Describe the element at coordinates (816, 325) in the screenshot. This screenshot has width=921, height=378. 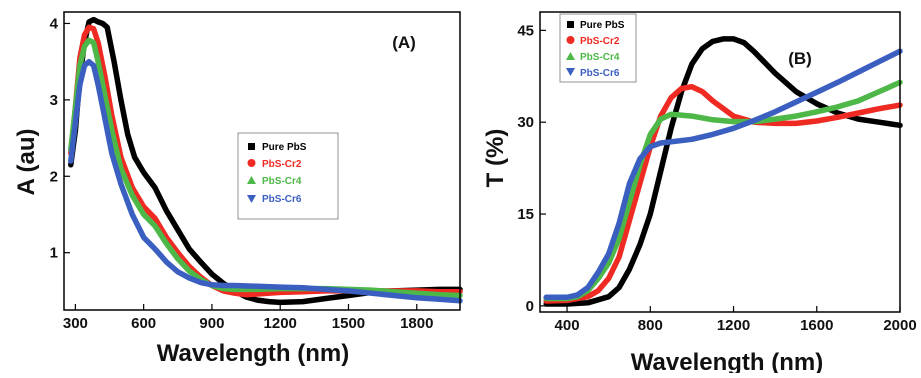
I see `panel-b-xtick-label: 1600` at that location.